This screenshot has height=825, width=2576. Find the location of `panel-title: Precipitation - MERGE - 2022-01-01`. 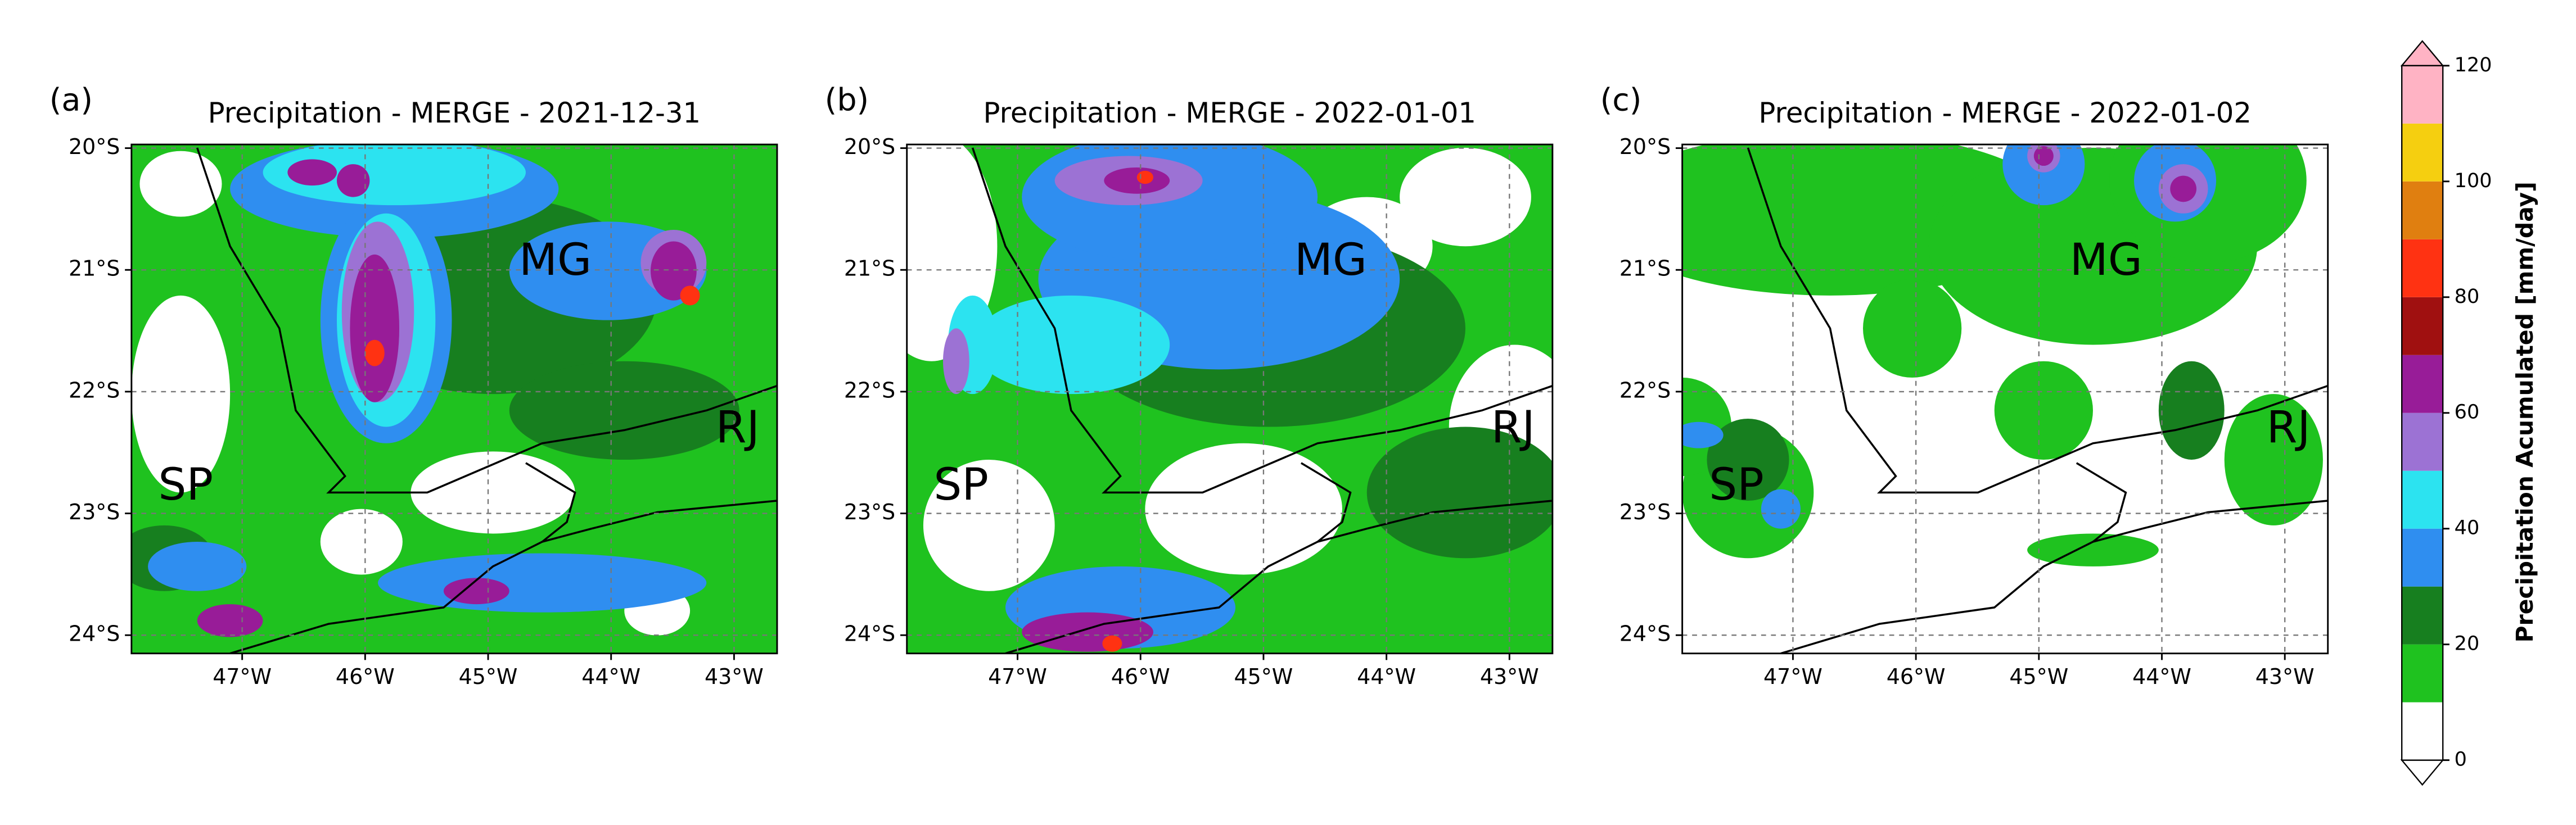

panel-title: Precipitation - MERGE - 2022-01-01 is located at coordinates (1230, 113).